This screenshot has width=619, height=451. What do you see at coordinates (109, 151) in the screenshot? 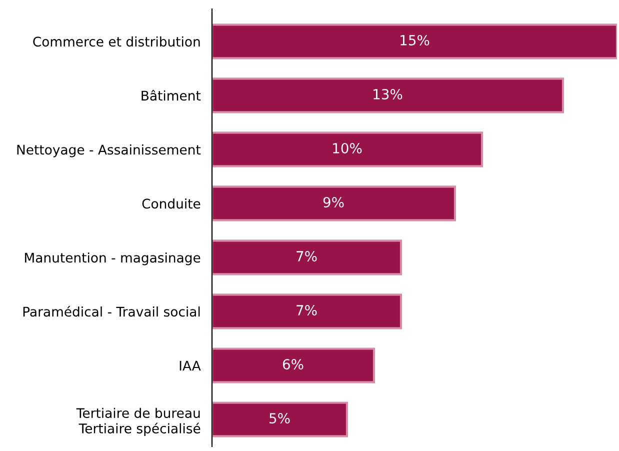
I see `y-tick-label: Nettoyage - Assainissement` at bounding box center [109, 151].